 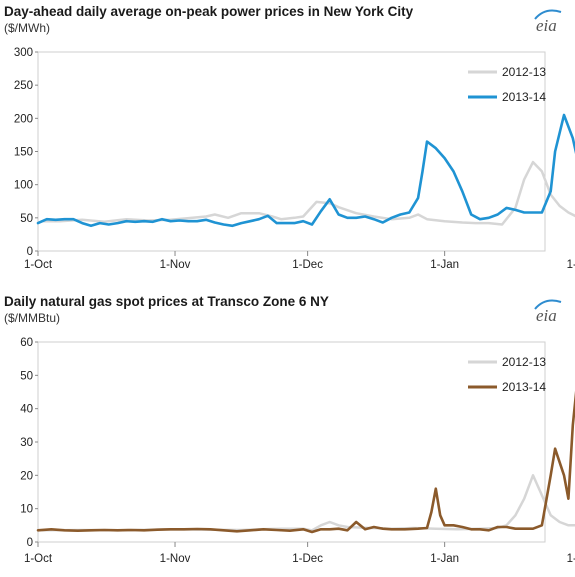 What do you see at coordinates (23, 186) in the screenshot?
I see `y-tick-label: 100` at bounding box center [23, 186].